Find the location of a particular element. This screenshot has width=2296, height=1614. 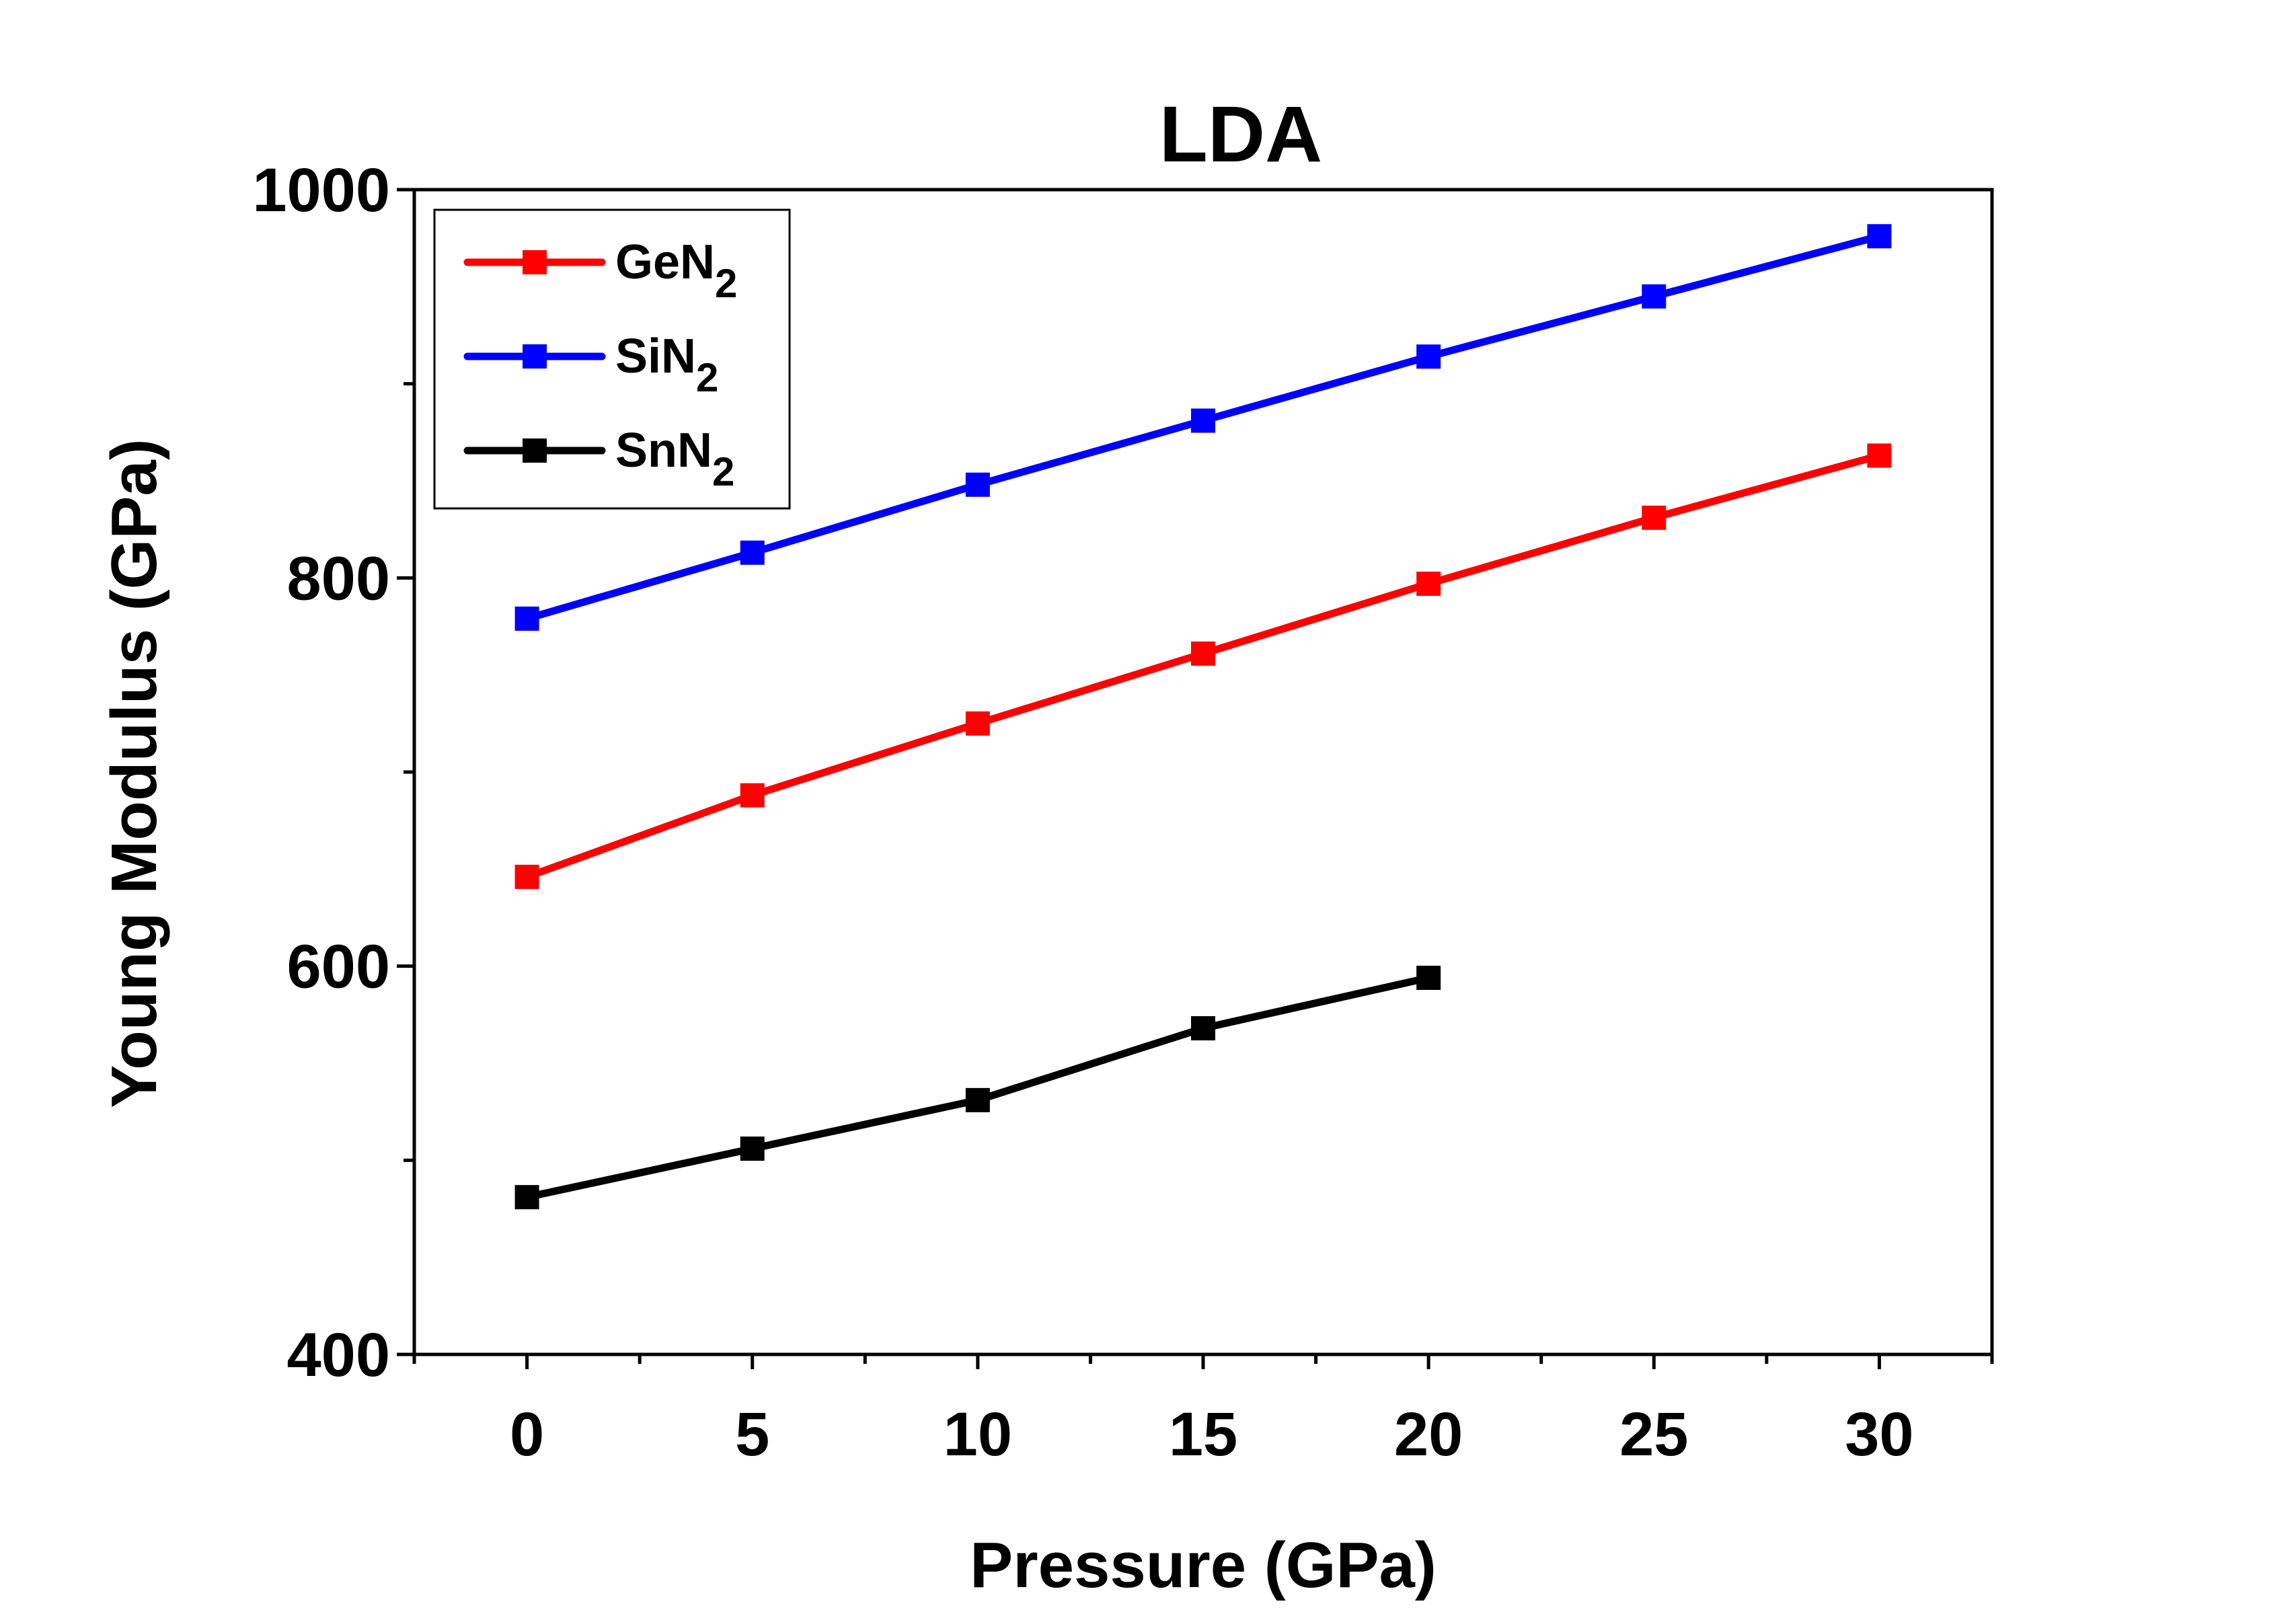

x-tick-label: 15 is located at coordinates (1203, 1434).